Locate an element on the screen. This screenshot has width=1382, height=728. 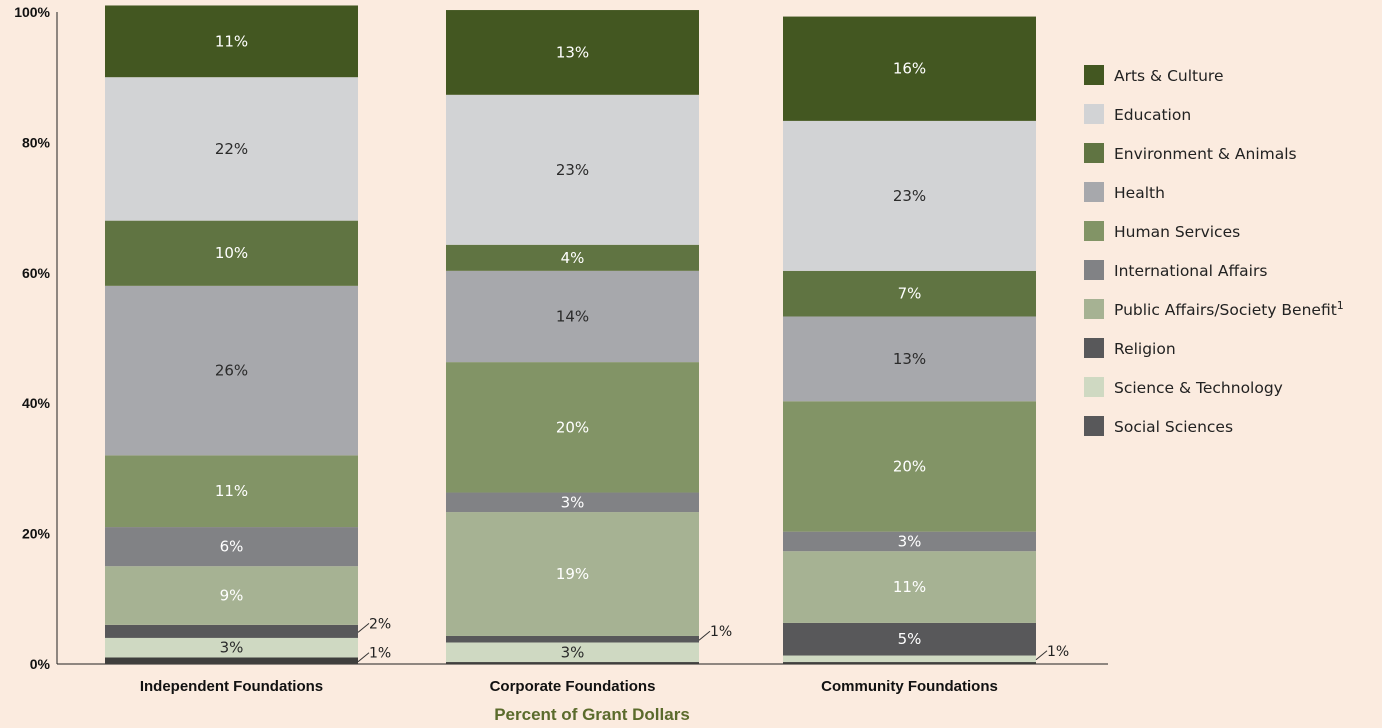
data-label: 14% is located at coordinates (572, 316).